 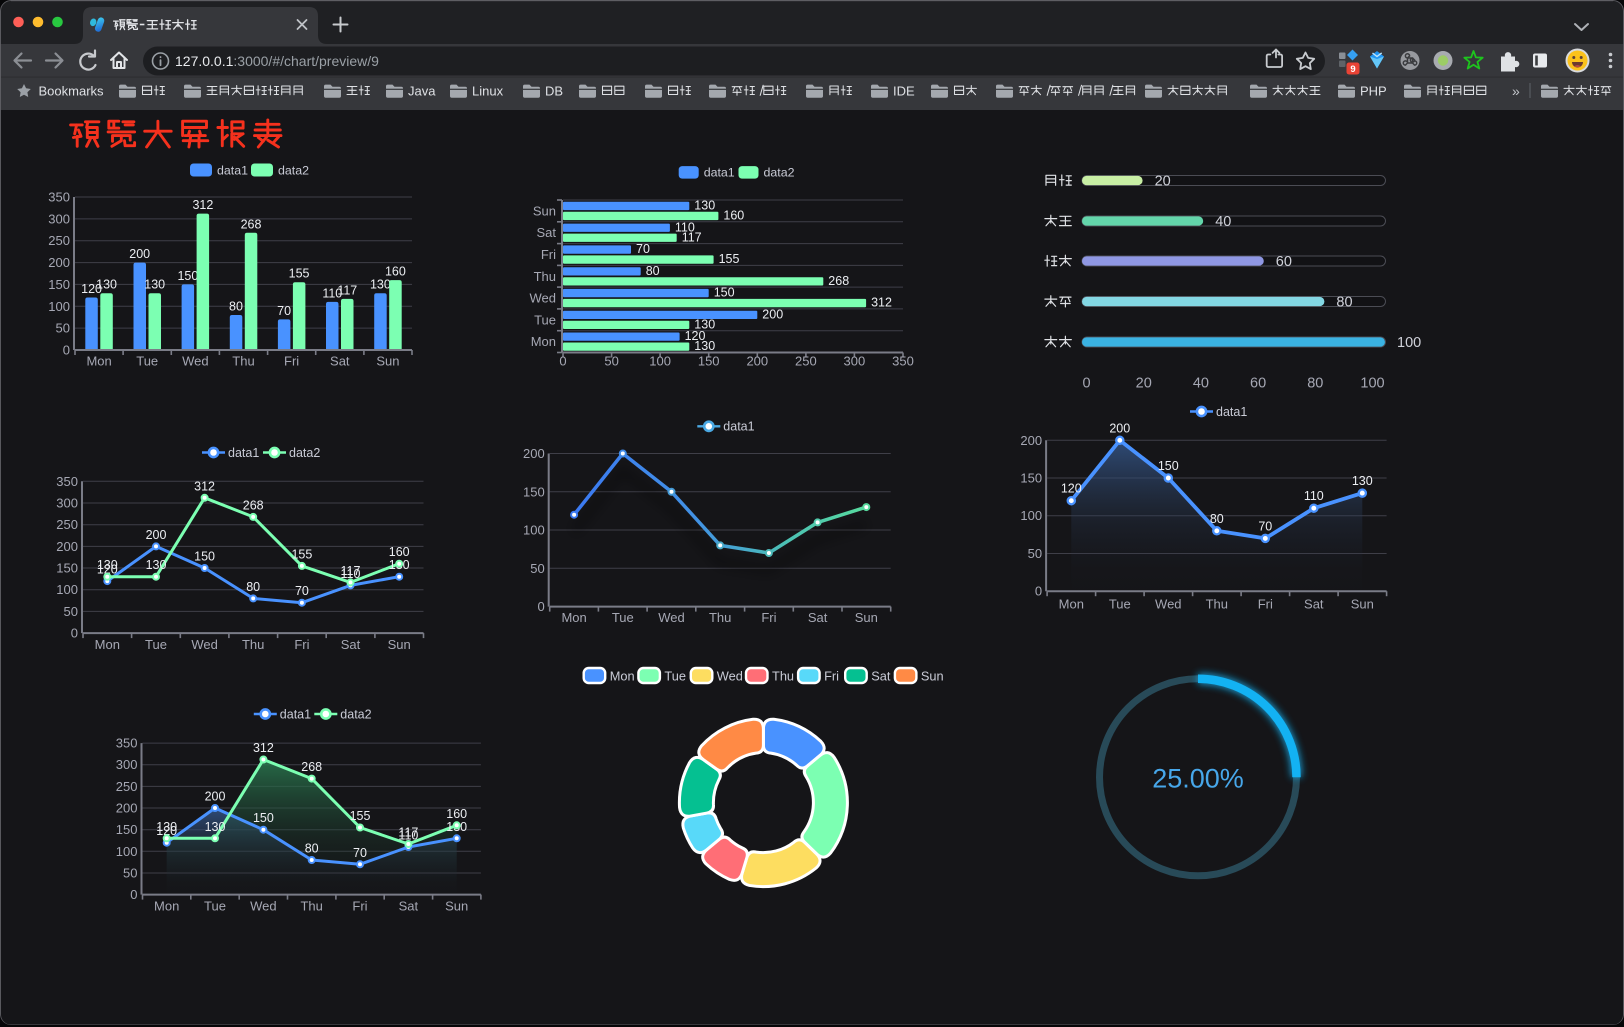 I want to click on svg-text: 312, so click(x=204, y=486).